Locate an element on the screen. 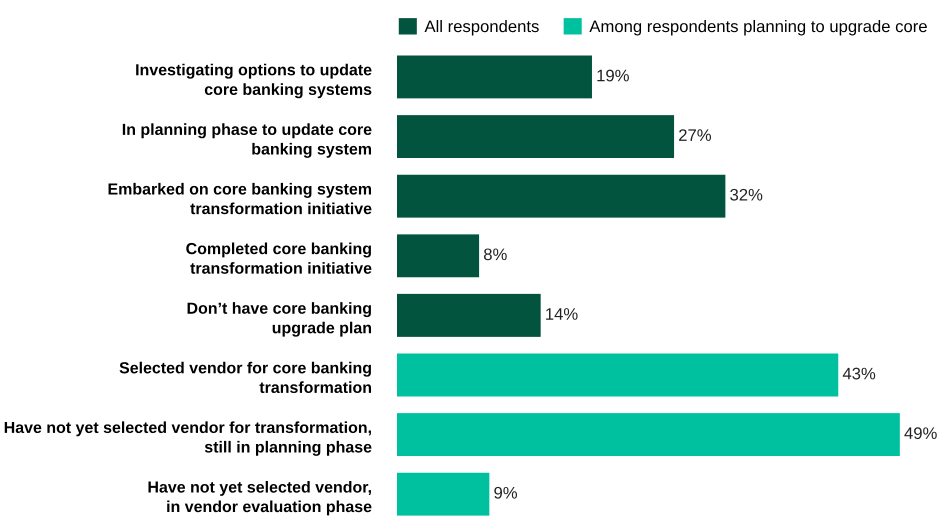 The width and height of the screenshot is (941, 524). y-tick-label: Selected vendor for core banking transformation is located at coordinates (246, 378).